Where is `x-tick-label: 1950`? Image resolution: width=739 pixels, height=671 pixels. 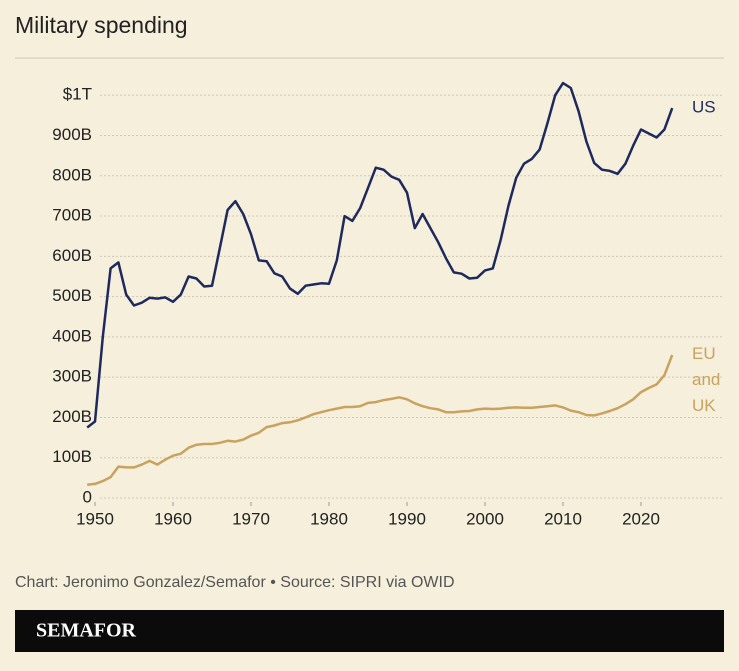
x-tick-label: 1950 is located at coordinates (95, 518).